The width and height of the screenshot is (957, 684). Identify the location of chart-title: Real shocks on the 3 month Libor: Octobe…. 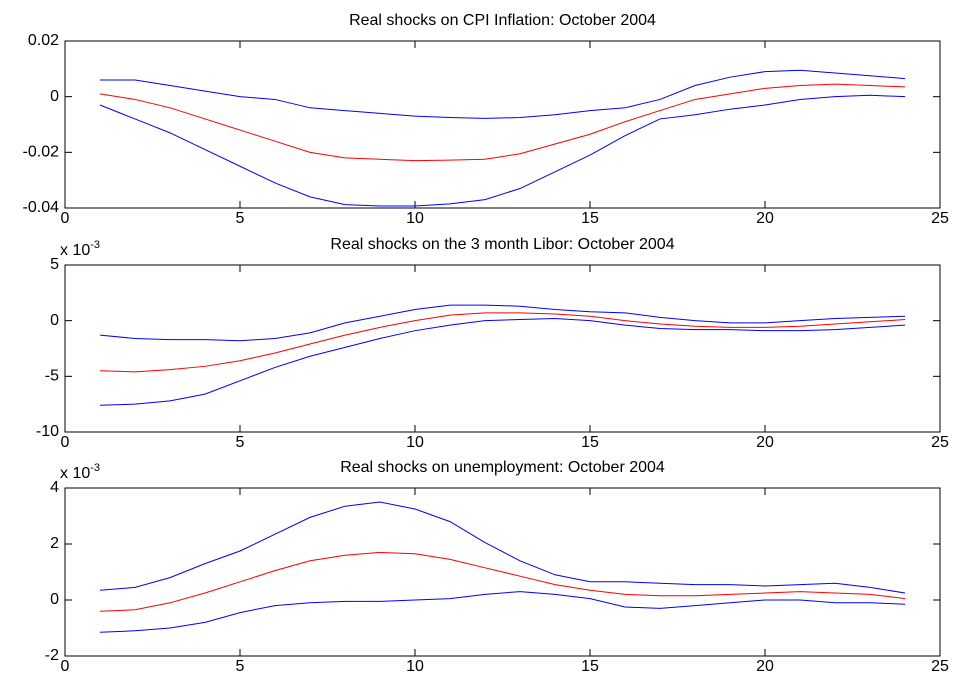
(502, 244).